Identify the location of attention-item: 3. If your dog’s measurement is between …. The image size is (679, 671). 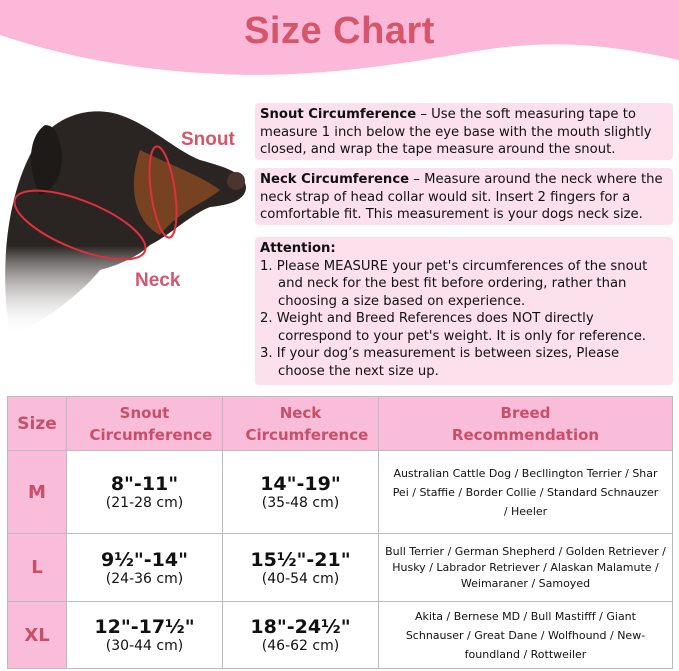
(440, 362).